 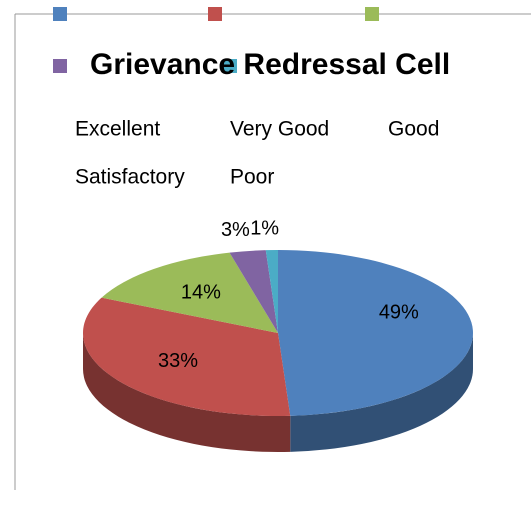 I want to click on legend-label: Very Good, so click(x=279, y=129).